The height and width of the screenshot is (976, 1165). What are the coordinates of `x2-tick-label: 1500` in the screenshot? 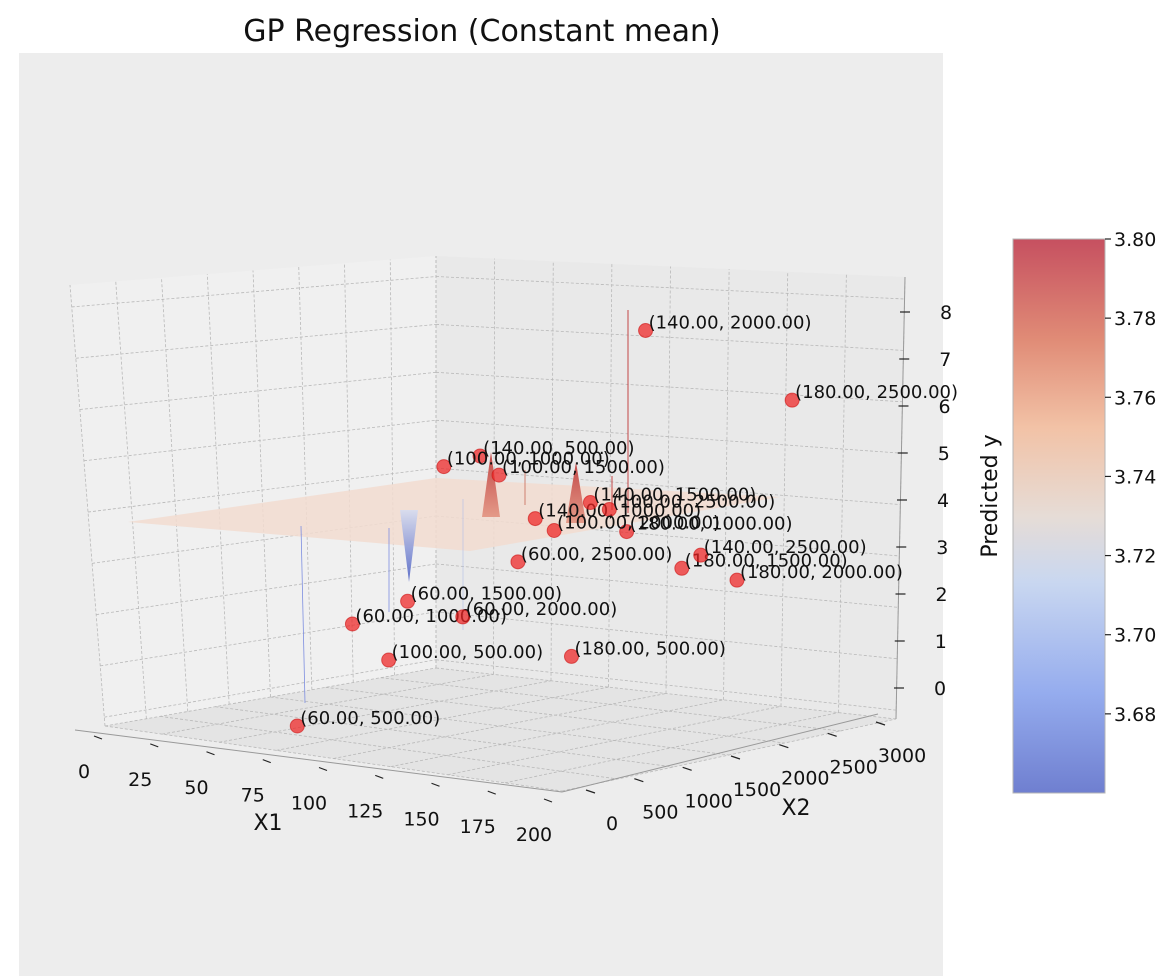 It's located at (757, 790).